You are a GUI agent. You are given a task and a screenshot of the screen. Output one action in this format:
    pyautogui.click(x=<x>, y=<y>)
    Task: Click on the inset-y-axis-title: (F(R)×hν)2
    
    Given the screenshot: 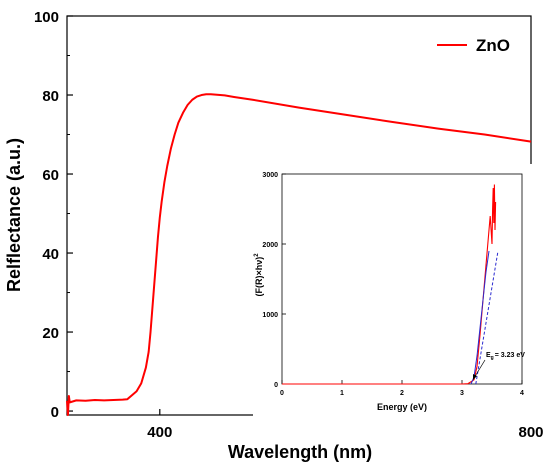 What is the action you would take?
    pyautogui.click(x=259, y=275)
    